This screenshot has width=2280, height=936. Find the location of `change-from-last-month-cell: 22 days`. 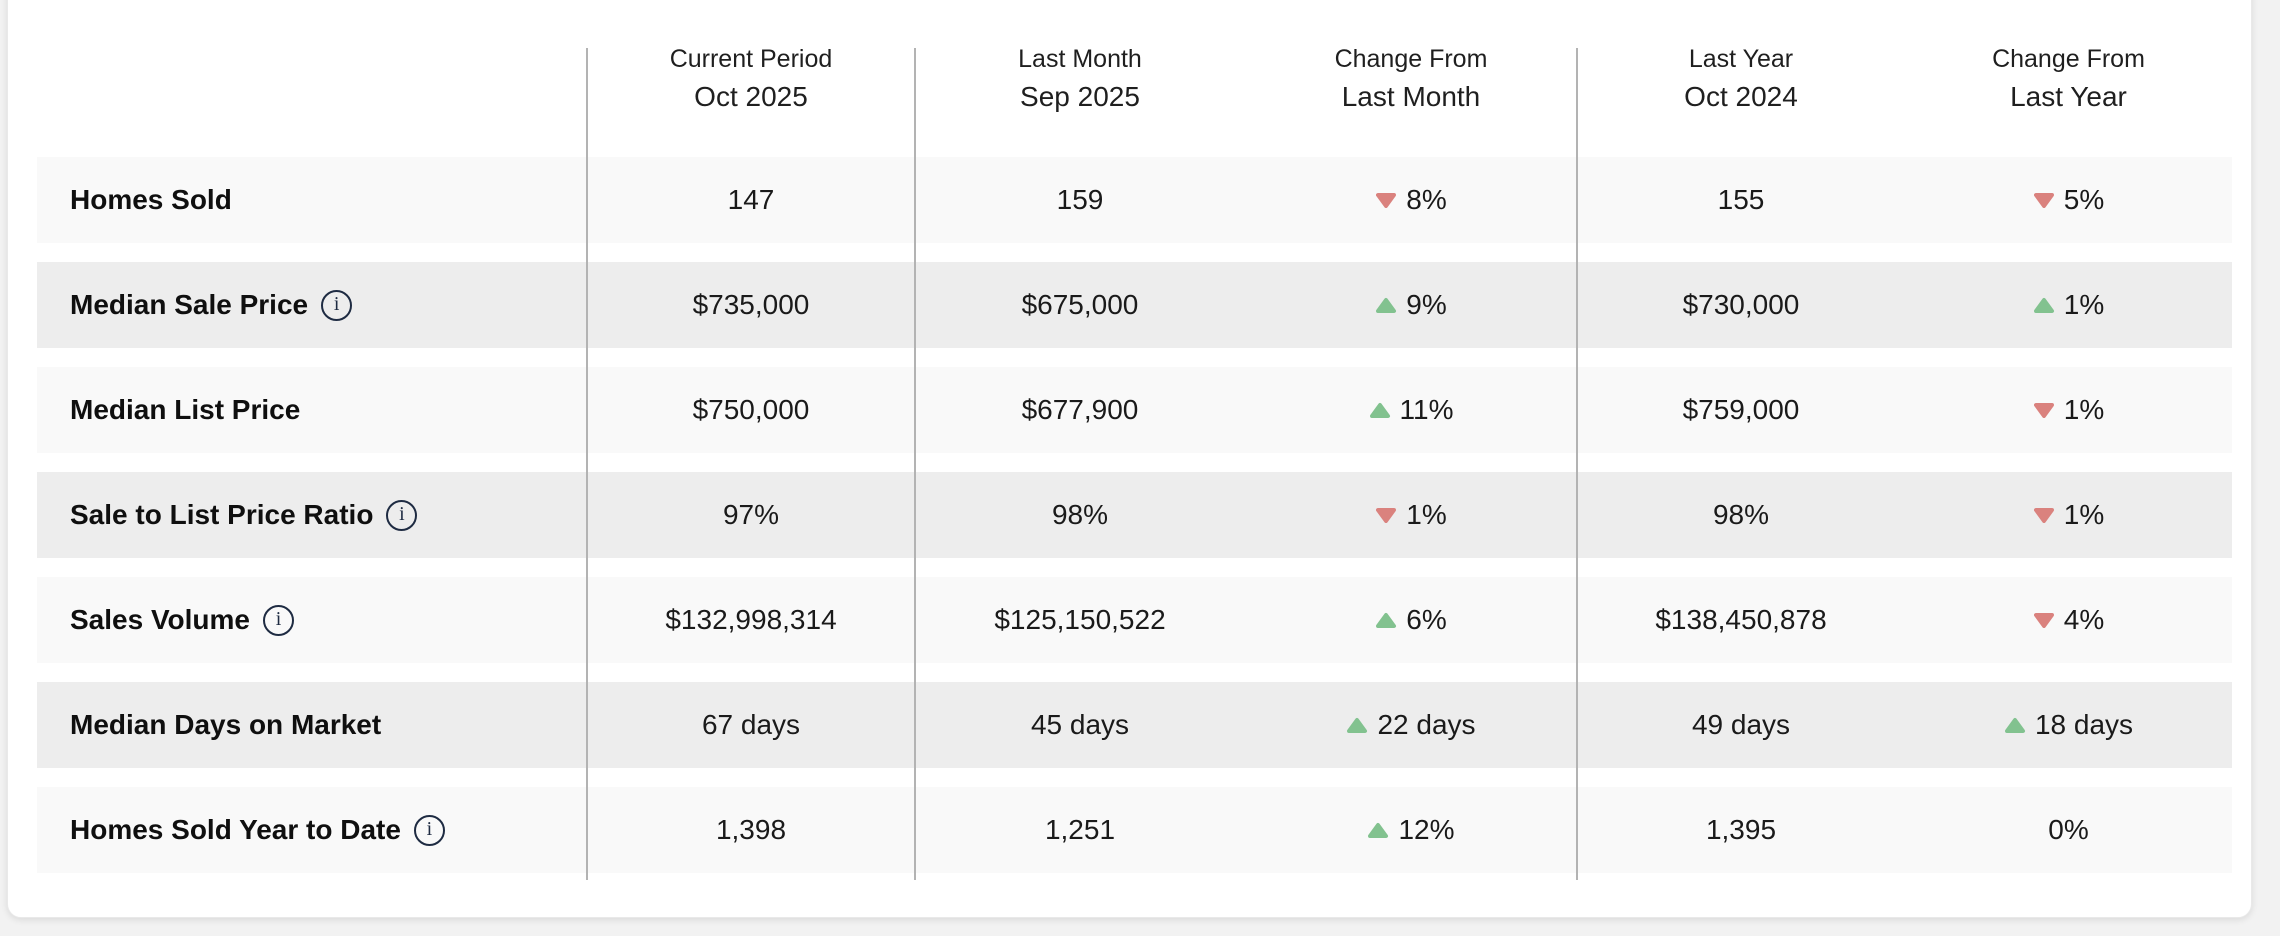

change-from-last-month-cell: 22 days is located at coordinates (1411, 725).